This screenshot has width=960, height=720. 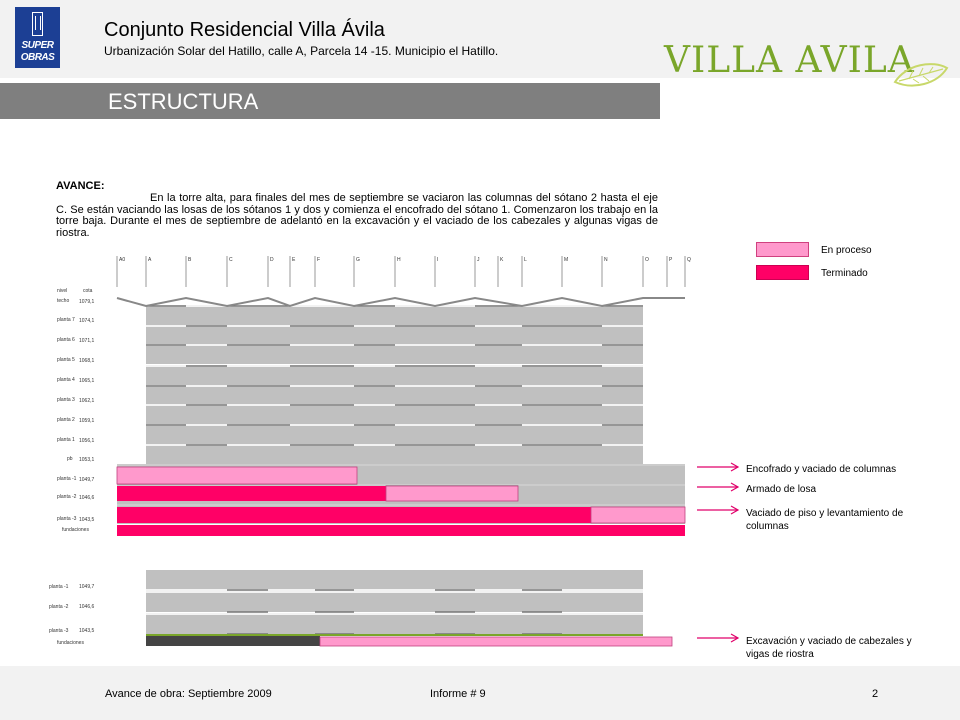 I want to click on foundations-label-low: fundaciones, so click(x=70, y=643).